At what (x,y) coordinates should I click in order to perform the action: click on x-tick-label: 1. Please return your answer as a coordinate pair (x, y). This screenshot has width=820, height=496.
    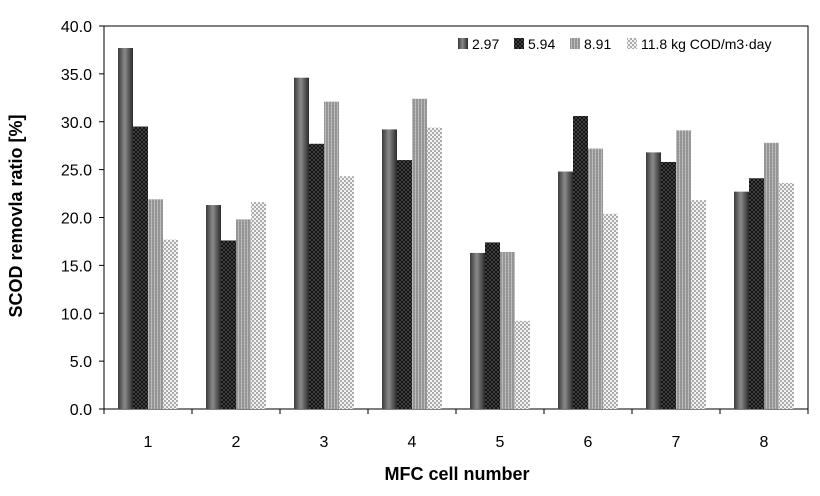
    Looking at the image, I should click on (148, 442).